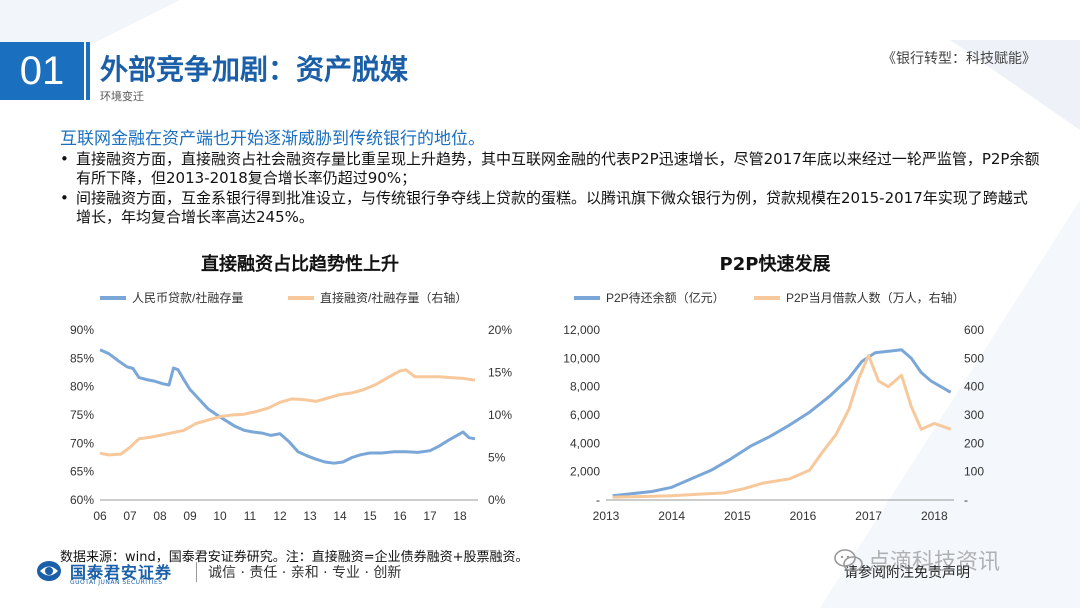  I want to click on watermark-text: 点滴科技资讯, so click(934, 562).